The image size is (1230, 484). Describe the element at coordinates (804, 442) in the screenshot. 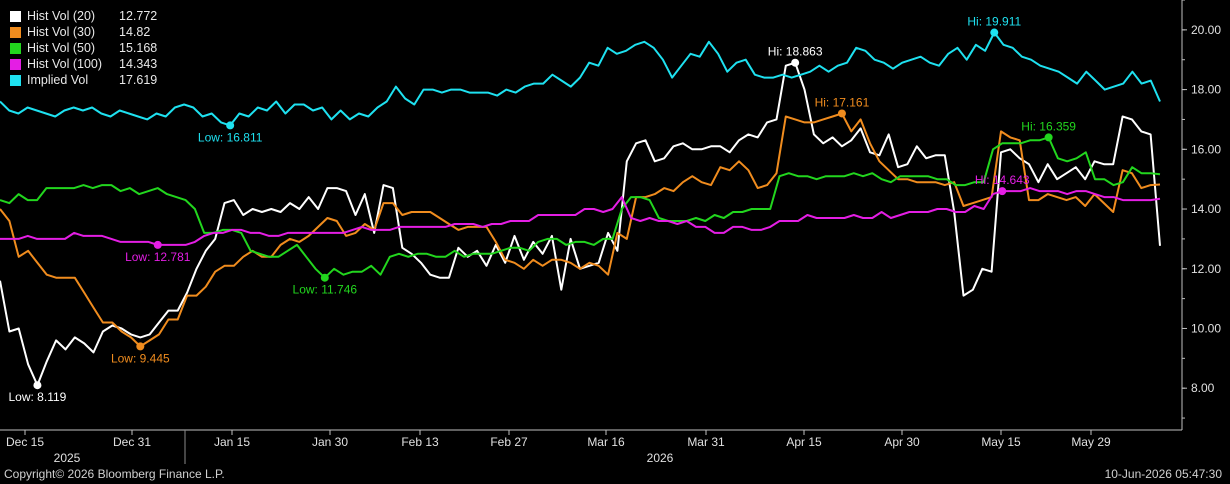

I see `x-tick-label: Apr 15` at that location.